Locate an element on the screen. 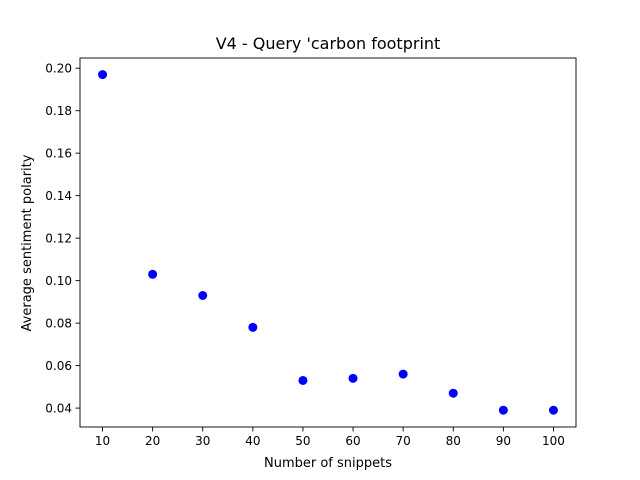 This screenshot has width=640, height=480. y-tick-label: 0.10 is located at coordinates (58, 281).